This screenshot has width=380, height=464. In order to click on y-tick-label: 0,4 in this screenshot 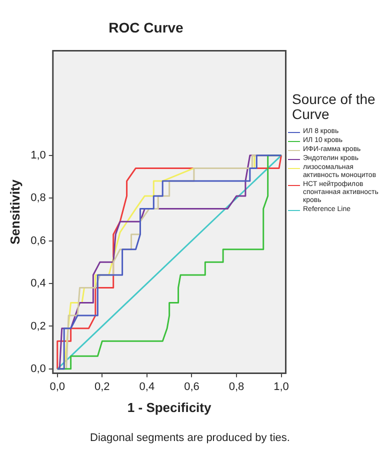, I will do `click(38, 284)`.